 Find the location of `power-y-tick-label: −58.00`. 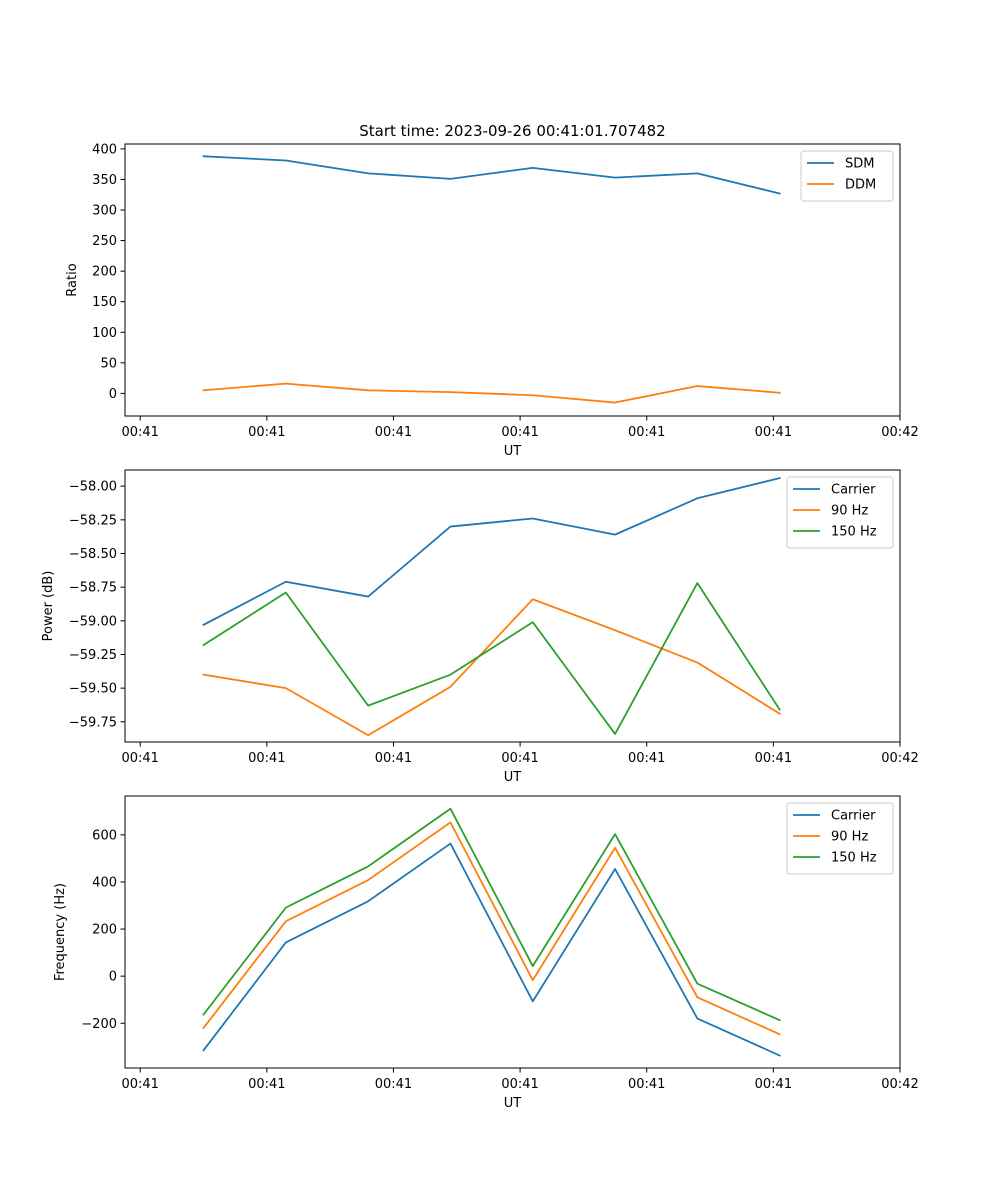

power-y-tick-label: −58.00 is located at coordinates (93, 487).